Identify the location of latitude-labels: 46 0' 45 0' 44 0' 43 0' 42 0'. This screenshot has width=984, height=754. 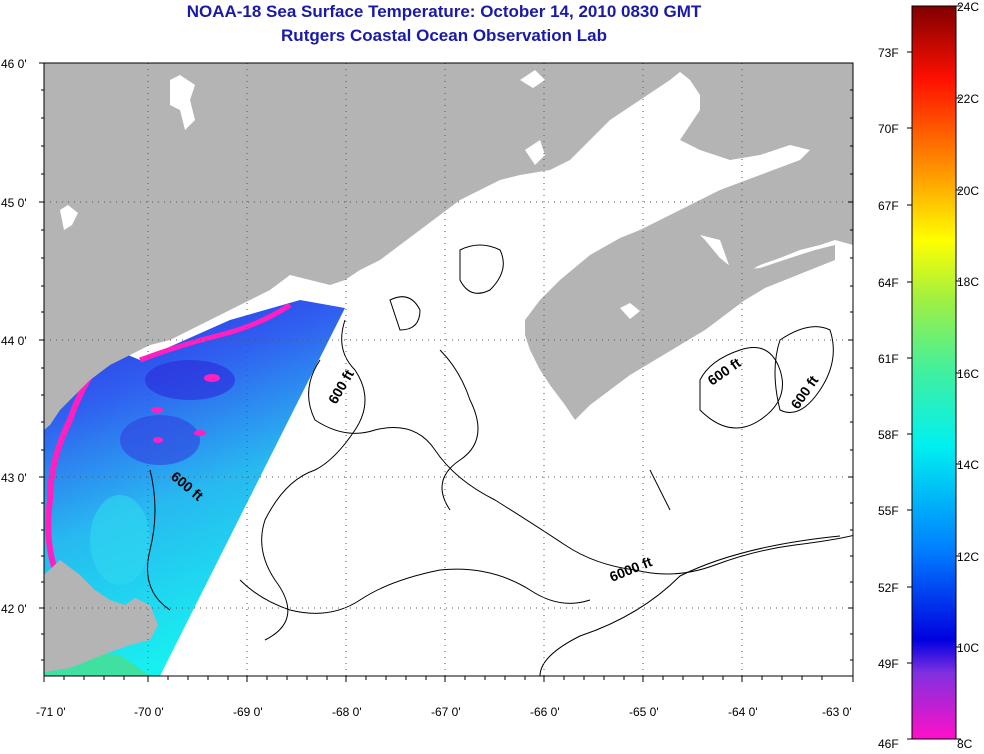
(14, 336).